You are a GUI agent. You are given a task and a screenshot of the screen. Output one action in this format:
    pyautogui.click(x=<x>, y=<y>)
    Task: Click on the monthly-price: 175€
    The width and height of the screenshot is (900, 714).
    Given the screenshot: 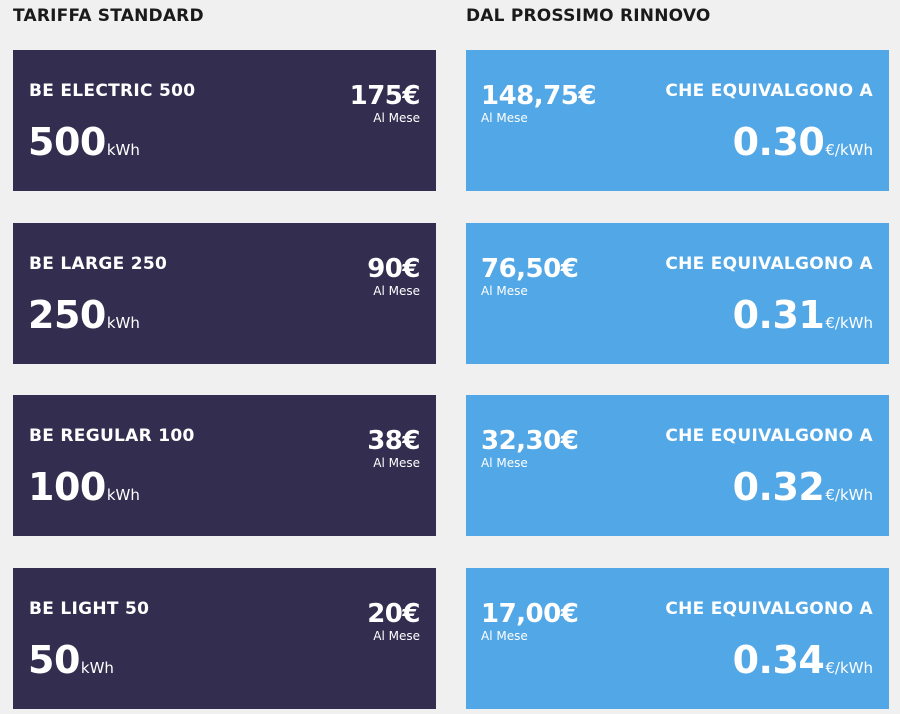 What is the action you would take?
    pyautogui.click(x=385, y=96)
    